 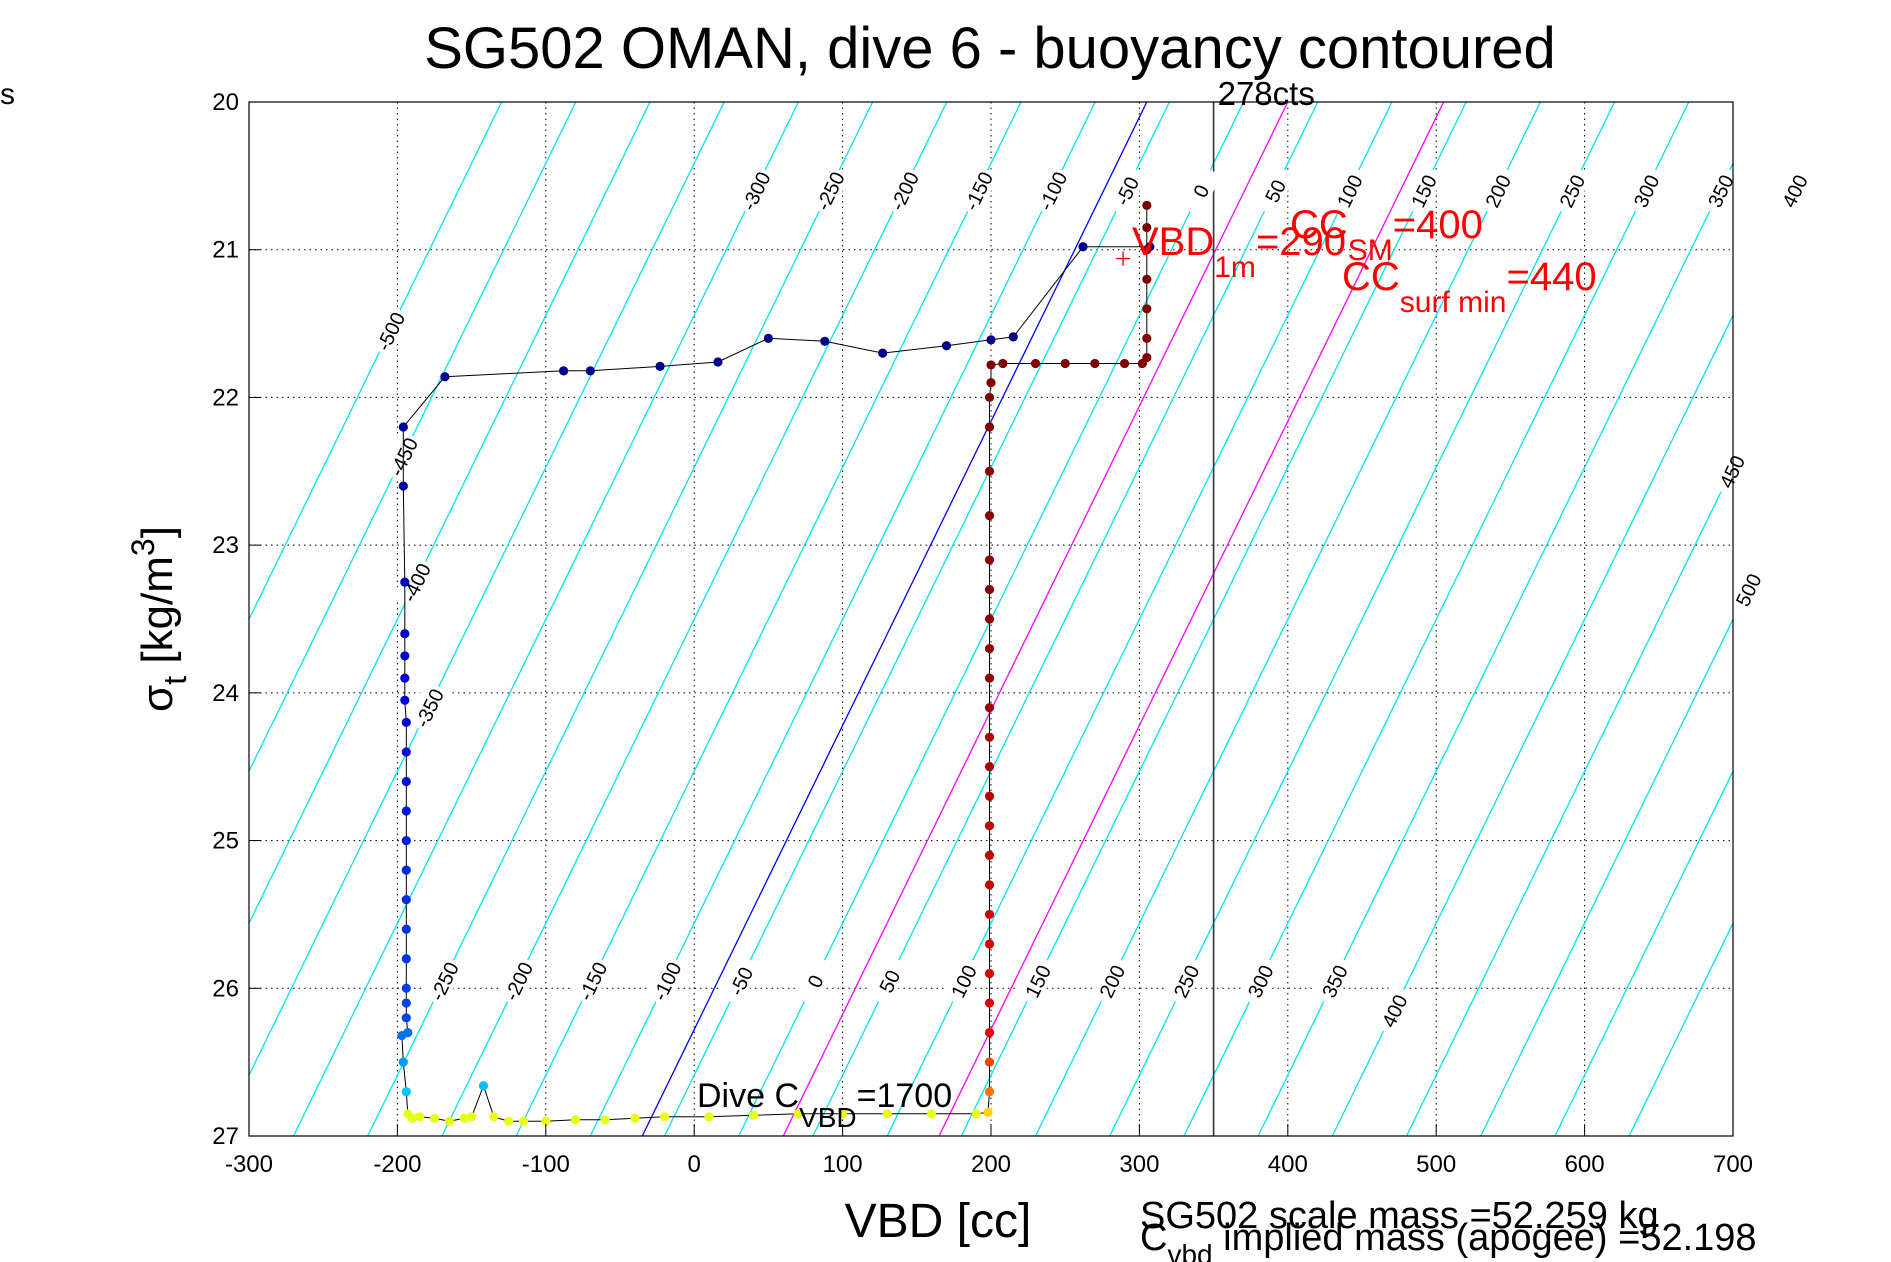 What do you see at coordinates (1399, 1216) in the screenshot?
I see `scale-mass-text: SG502 scale mass =52.259 kg` at bounding box center [1399, 1216].